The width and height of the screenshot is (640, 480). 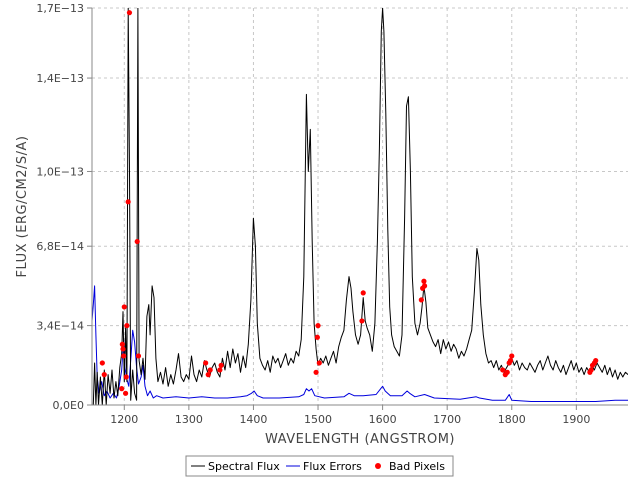 What do you see at coordinates (417, 466) in the screenshot?
I see `legend-label-bad-pixels: Bad Pixels` at bounding box center [417, 466].